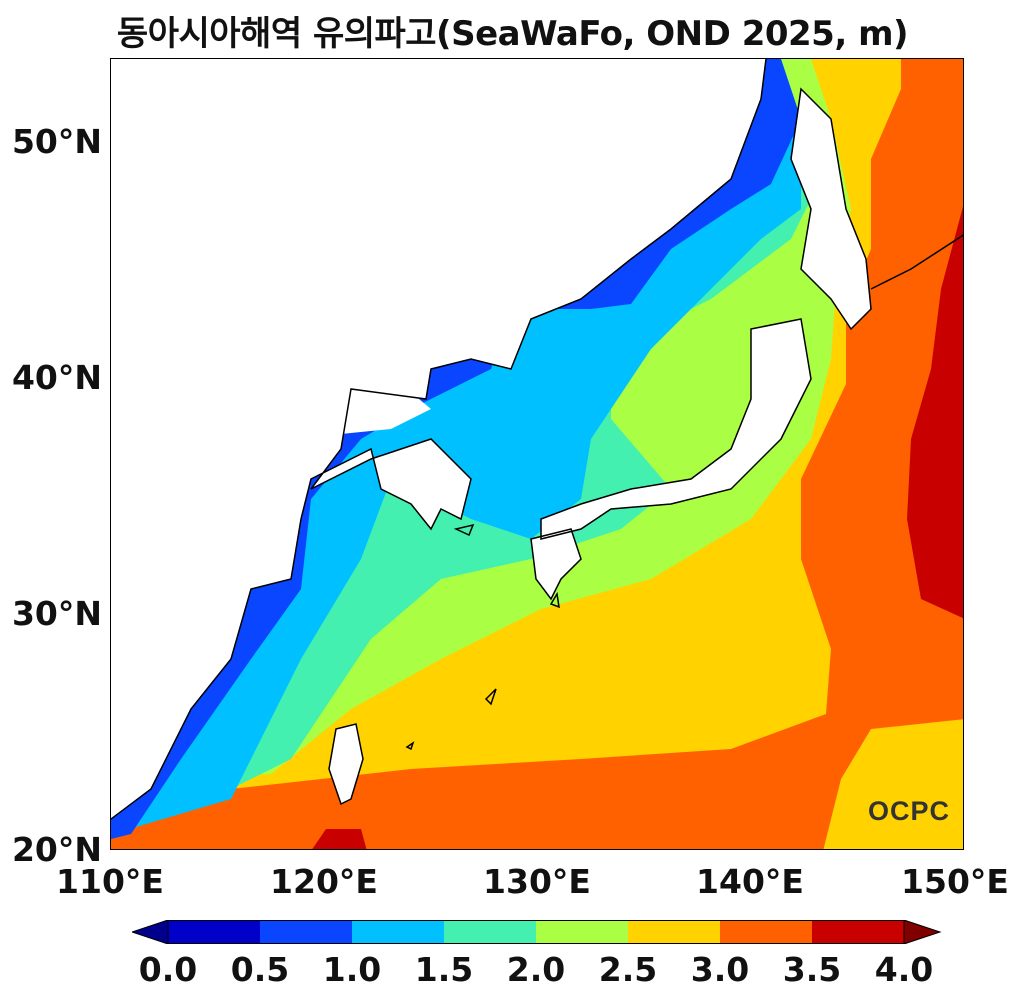  Describe the element at coordinates (556, 564) in the screenshot. I see `land-kyushu` at that location.